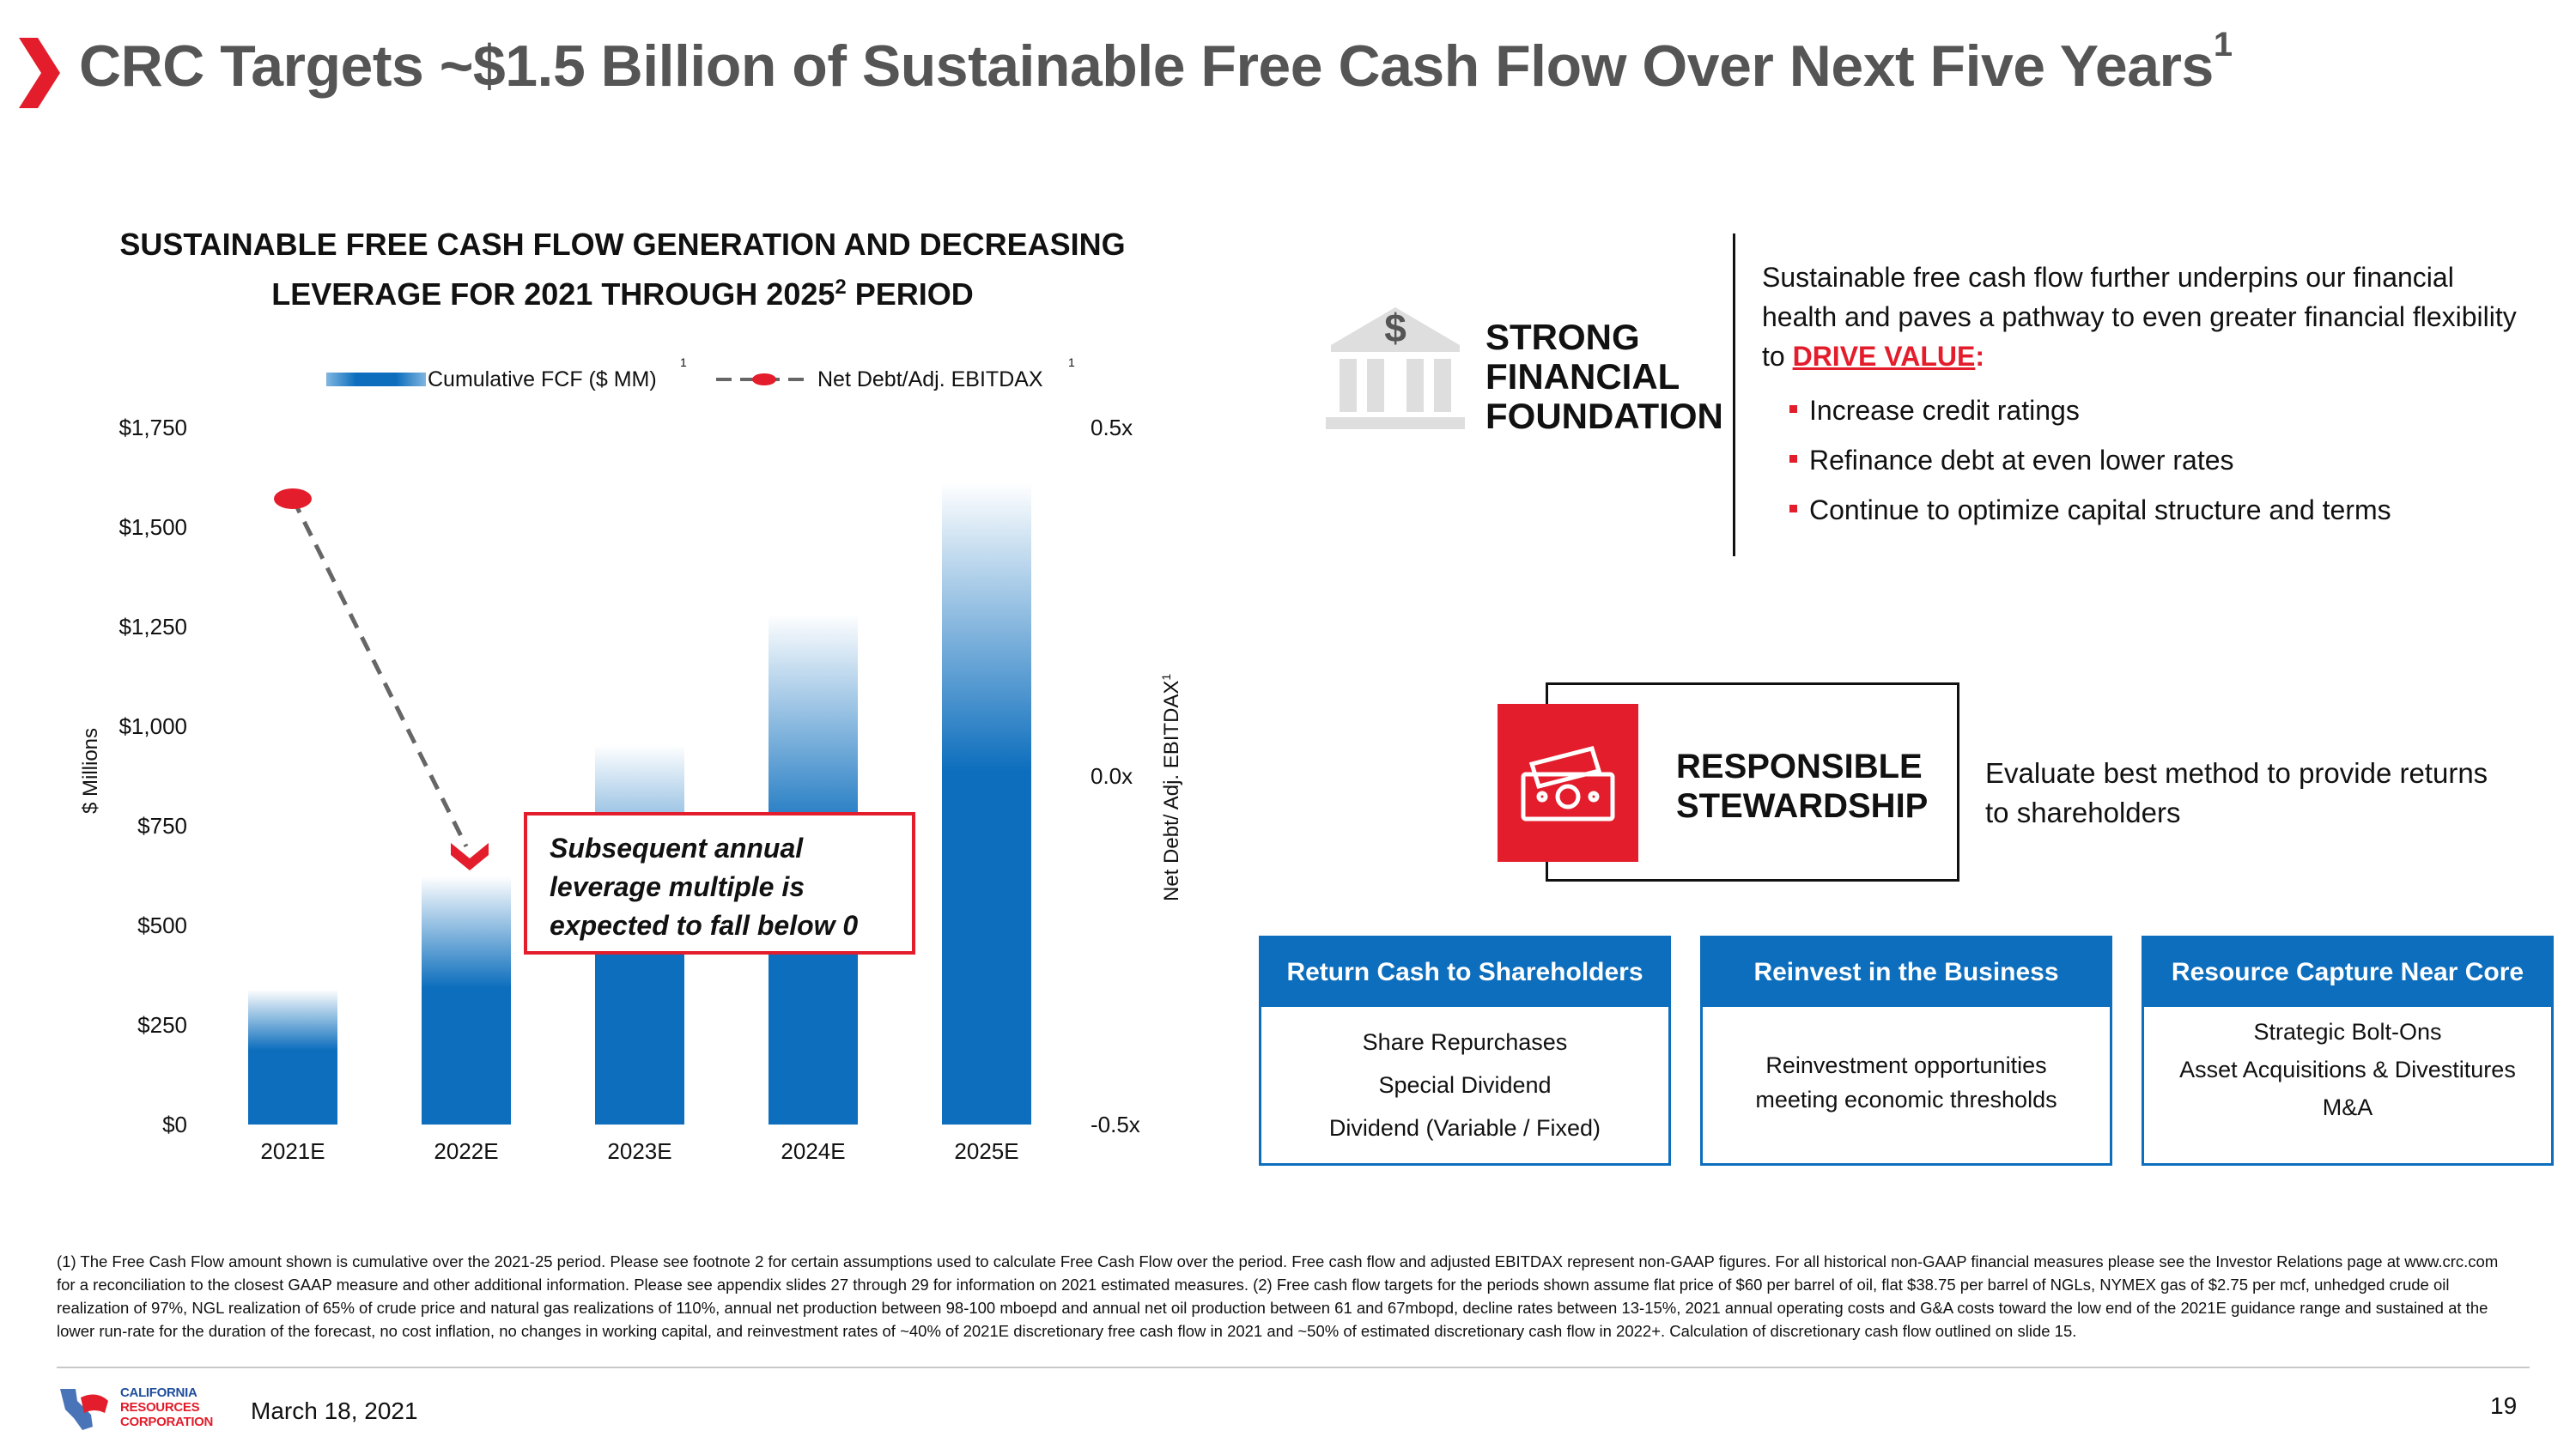  I want to click on strong-bullet: Increase credit ratings, so click(1934, 411).